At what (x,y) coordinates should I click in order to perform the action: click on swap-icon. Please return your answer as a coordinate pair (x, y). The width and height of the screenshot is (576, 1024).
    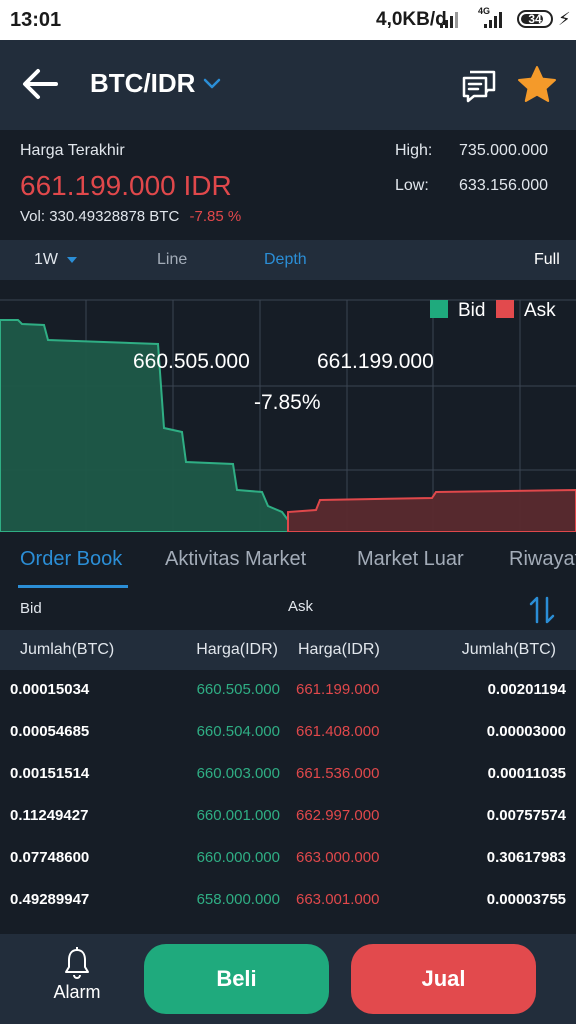
    Looking at the image, I should click on (542, 610).